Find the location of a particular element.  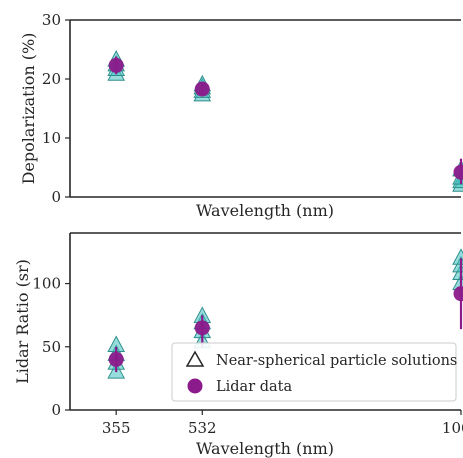

lidar-ratio-y-ticks: 0 50 100 is located at coordinates (51, 347).